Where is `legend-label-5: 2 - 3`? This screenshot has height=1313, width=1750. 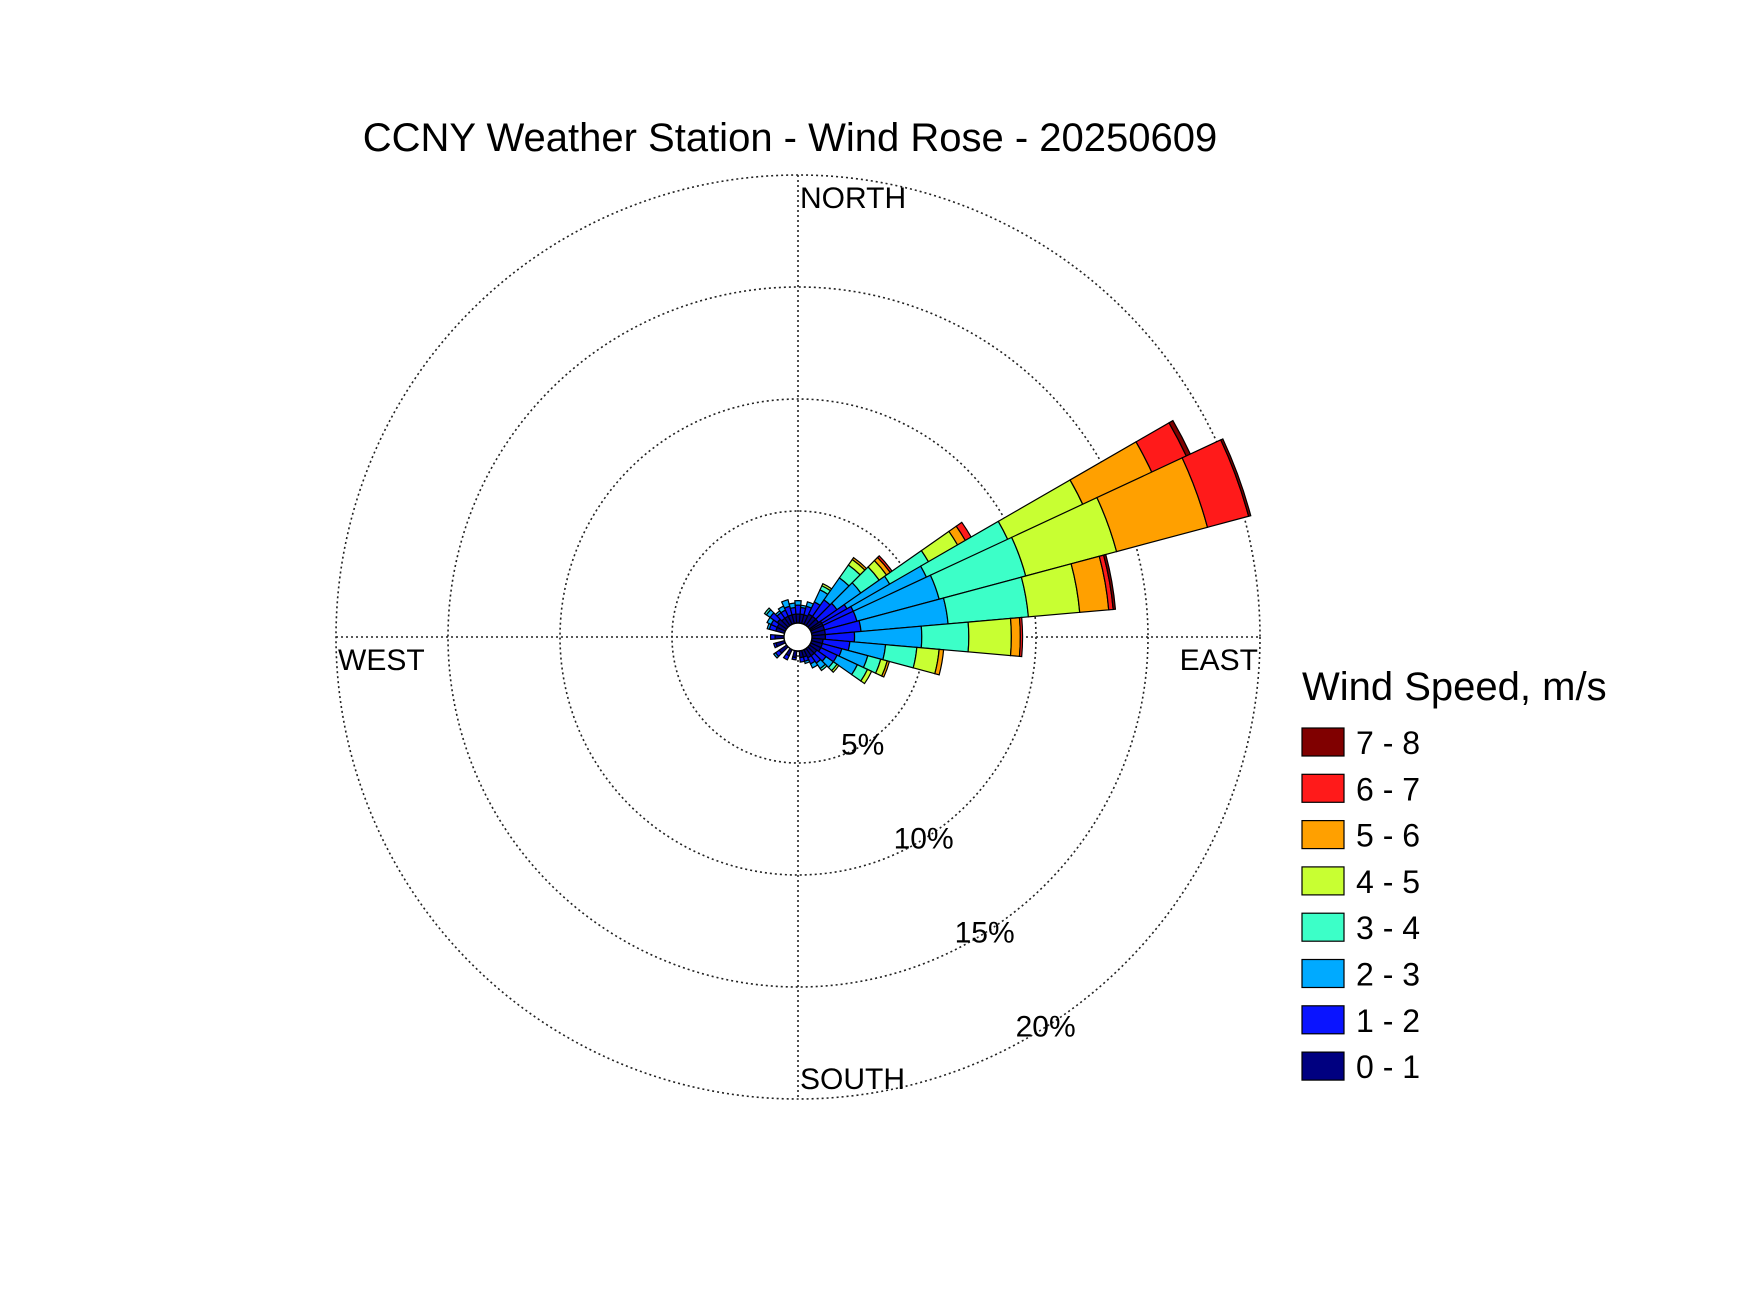
legend-label-5: 2 - 3 is located at coordinates (1388, 975).